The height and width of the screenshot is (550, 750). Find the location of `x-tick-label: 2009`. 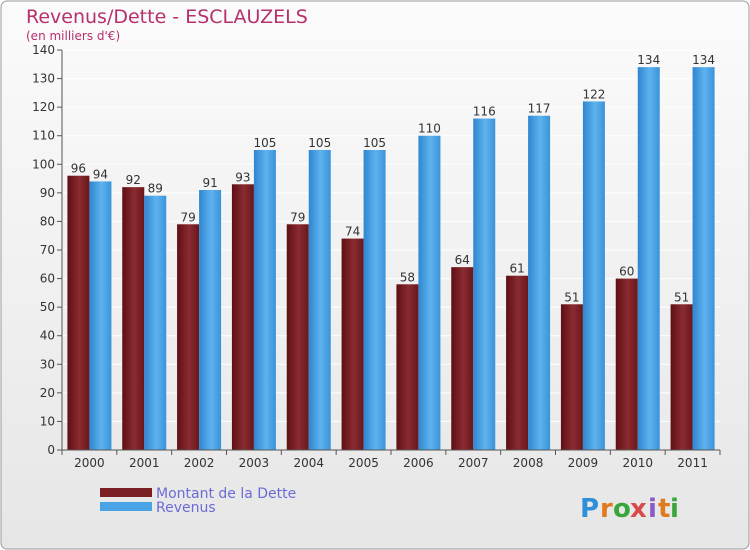

x-tick-label: 2009 is located at coordinates (583, 463).